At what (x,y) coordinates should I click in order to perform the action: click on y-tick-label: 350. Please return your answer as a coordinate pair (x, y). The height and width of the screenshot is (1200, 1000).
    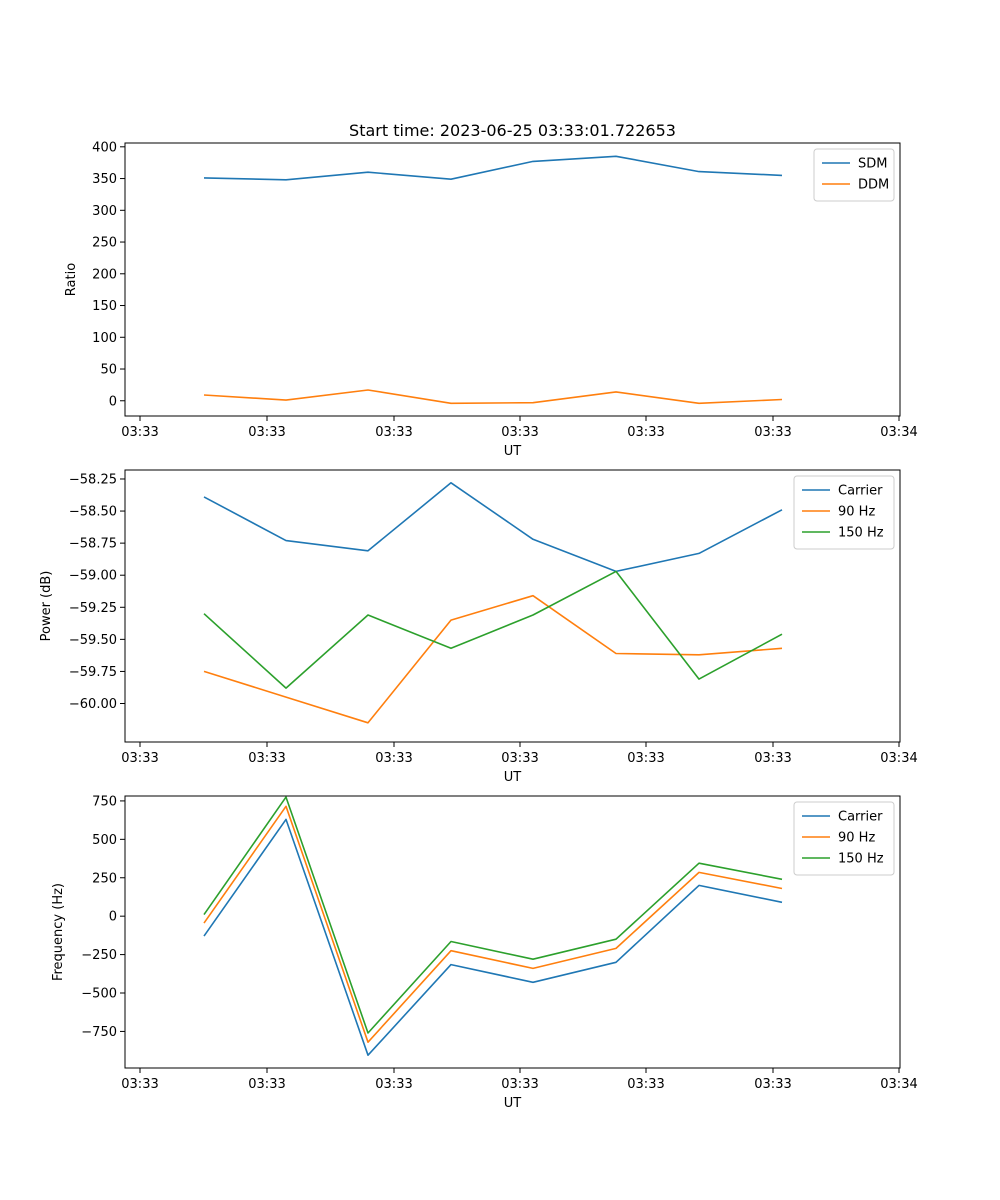
    Looking at the image, I should click on (104, 179).